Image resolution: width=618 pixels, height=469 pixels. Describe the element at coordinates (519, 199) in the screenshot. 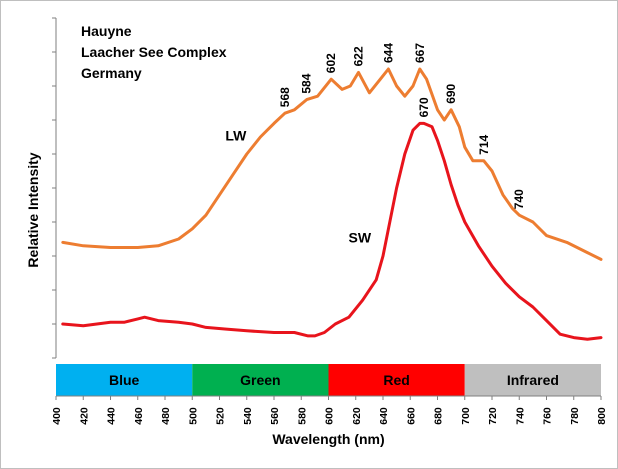

I see `peak-label: 740` at that location.